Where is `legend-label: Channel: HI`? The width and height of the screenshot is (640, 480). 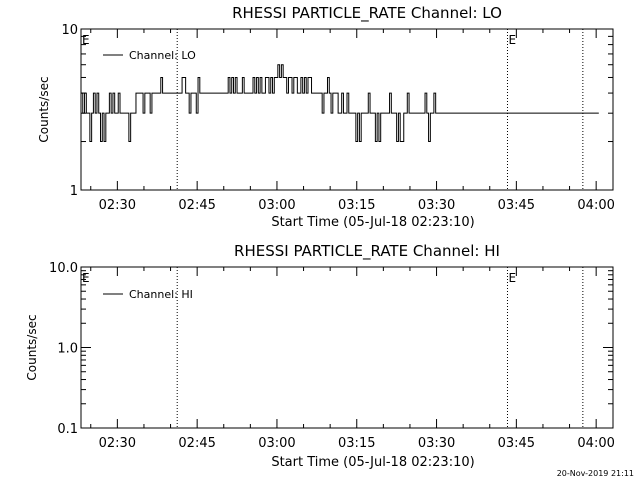 legend-label: Channel: HI is located at coordinates (161, 294).